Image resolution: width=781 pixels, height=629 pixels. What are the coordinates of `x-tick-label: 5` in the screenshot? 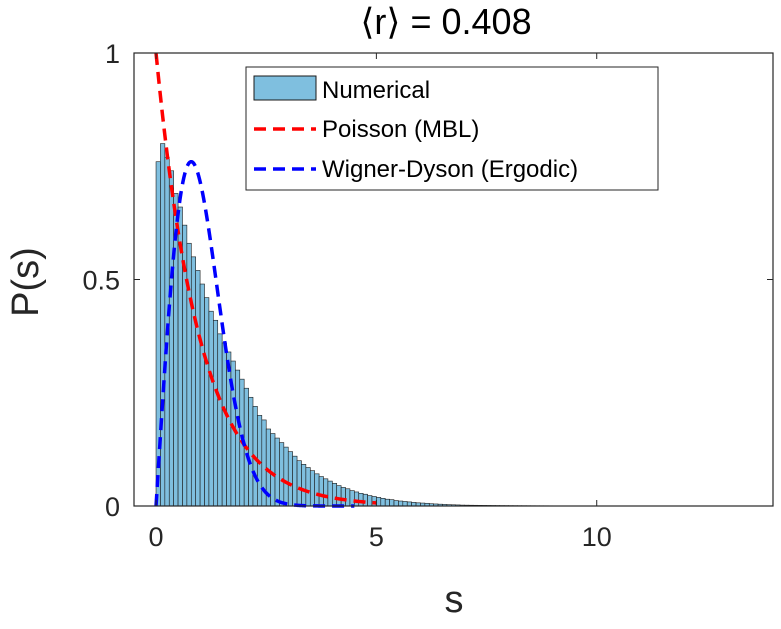 It's located at (376, 537).